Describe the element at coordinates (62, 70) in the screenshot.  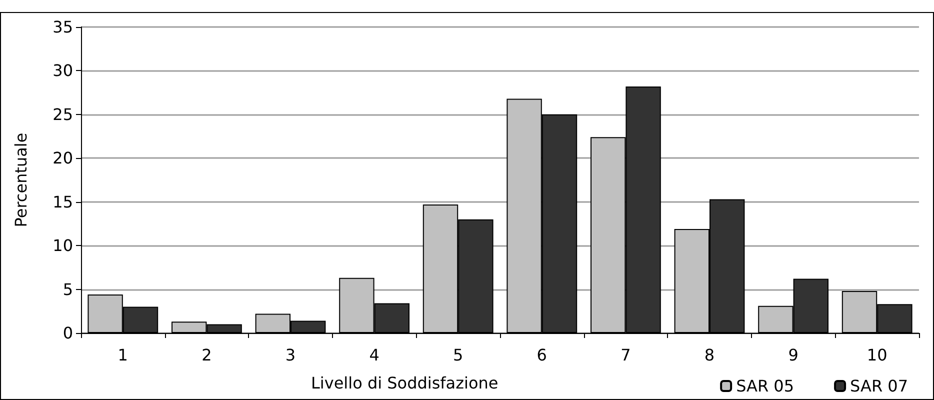
I see `y-tick-label: 30` at that location.